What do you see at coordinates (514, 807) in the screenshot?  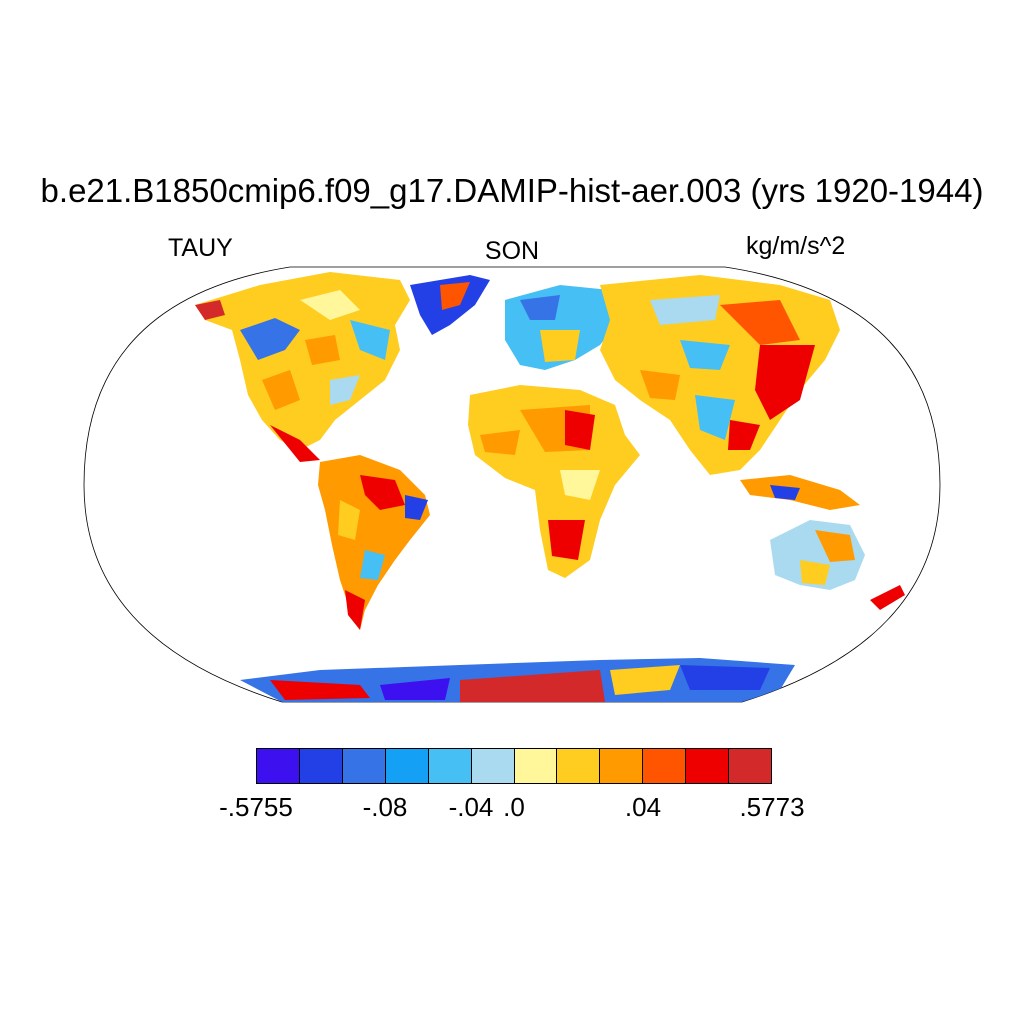 I see `colorbar-tick-label: .0` at bounding box center [514, 807].